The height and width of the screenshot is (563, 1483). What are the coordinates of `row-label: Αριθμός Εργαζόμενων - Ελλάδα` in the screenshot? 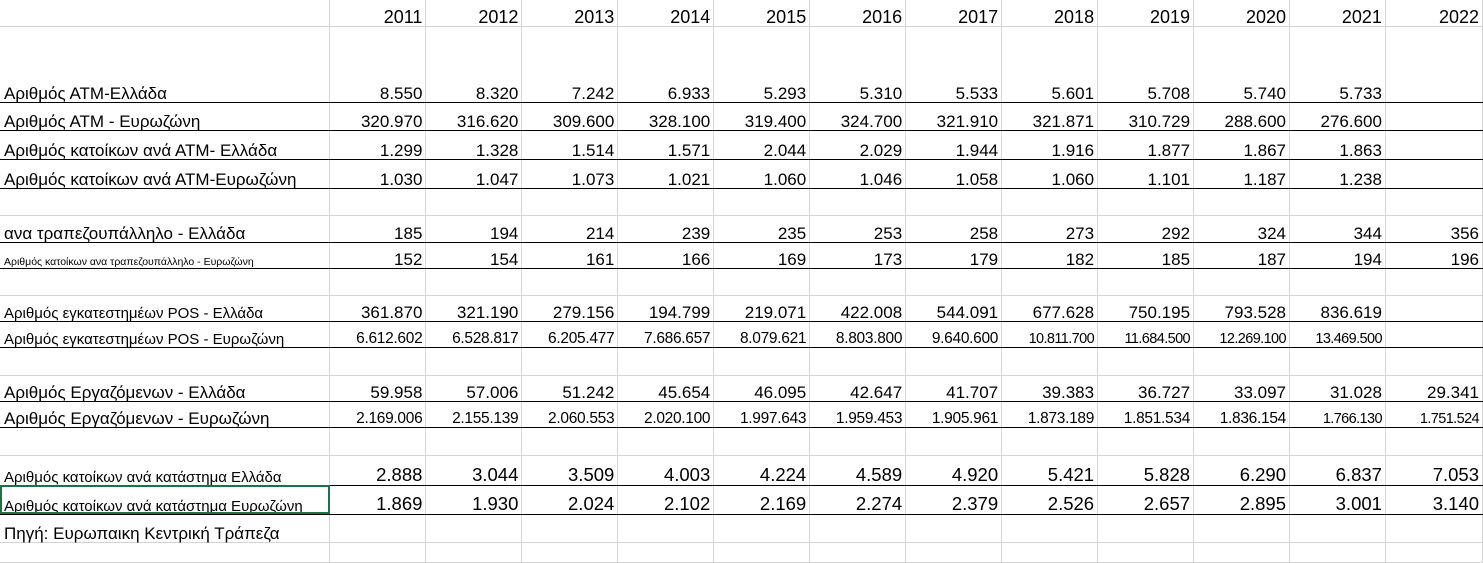 It's located at (165, 388).